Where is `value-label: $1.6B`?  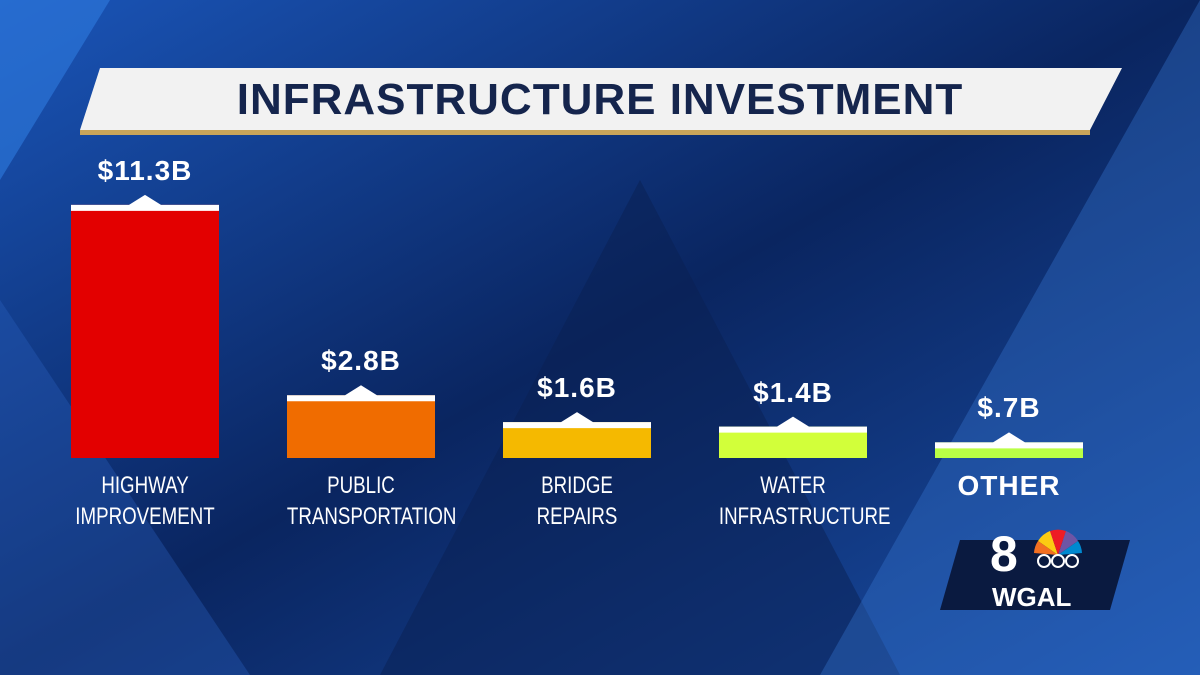 value-label: $1.6B is located at coordinates (577, 388).